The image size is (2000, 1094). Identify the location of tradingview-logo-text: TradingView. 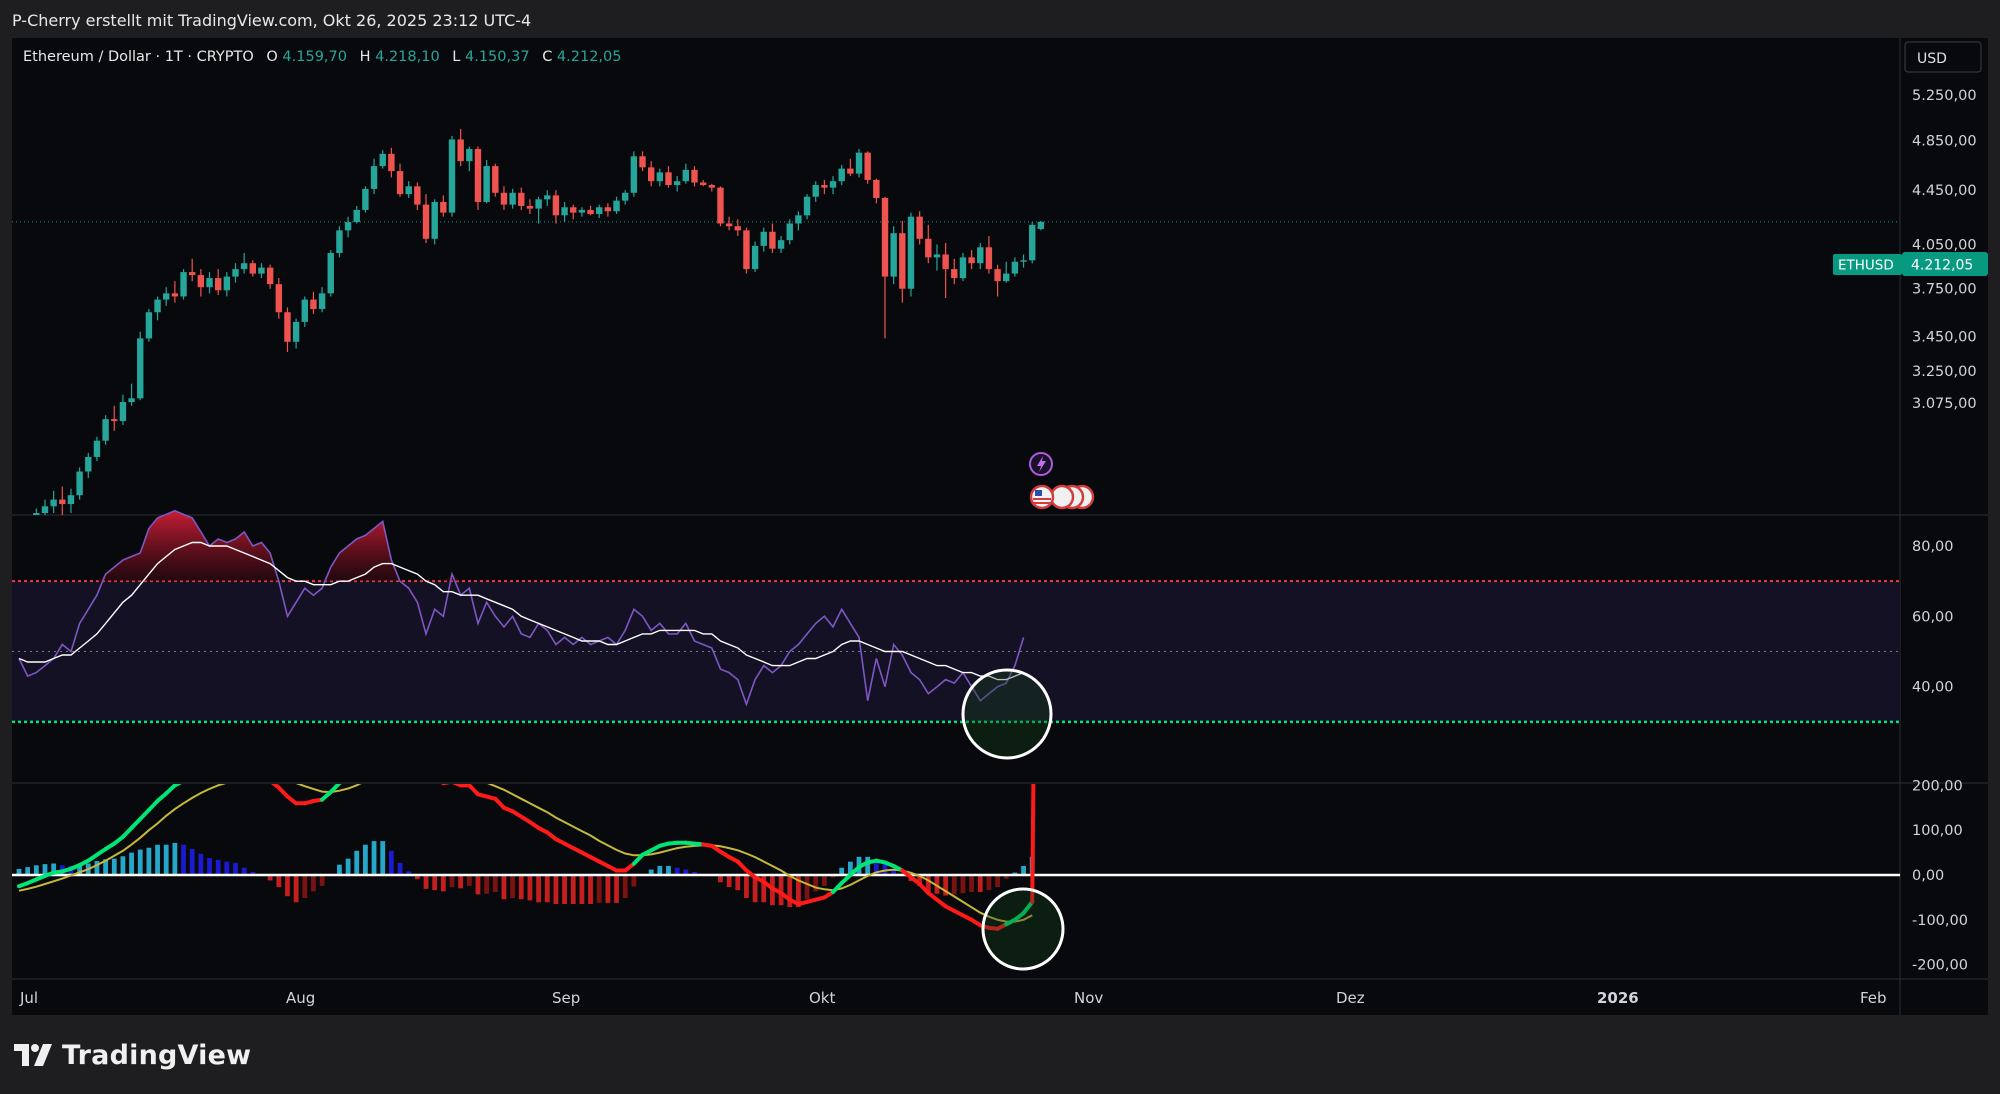
(157, 1055).